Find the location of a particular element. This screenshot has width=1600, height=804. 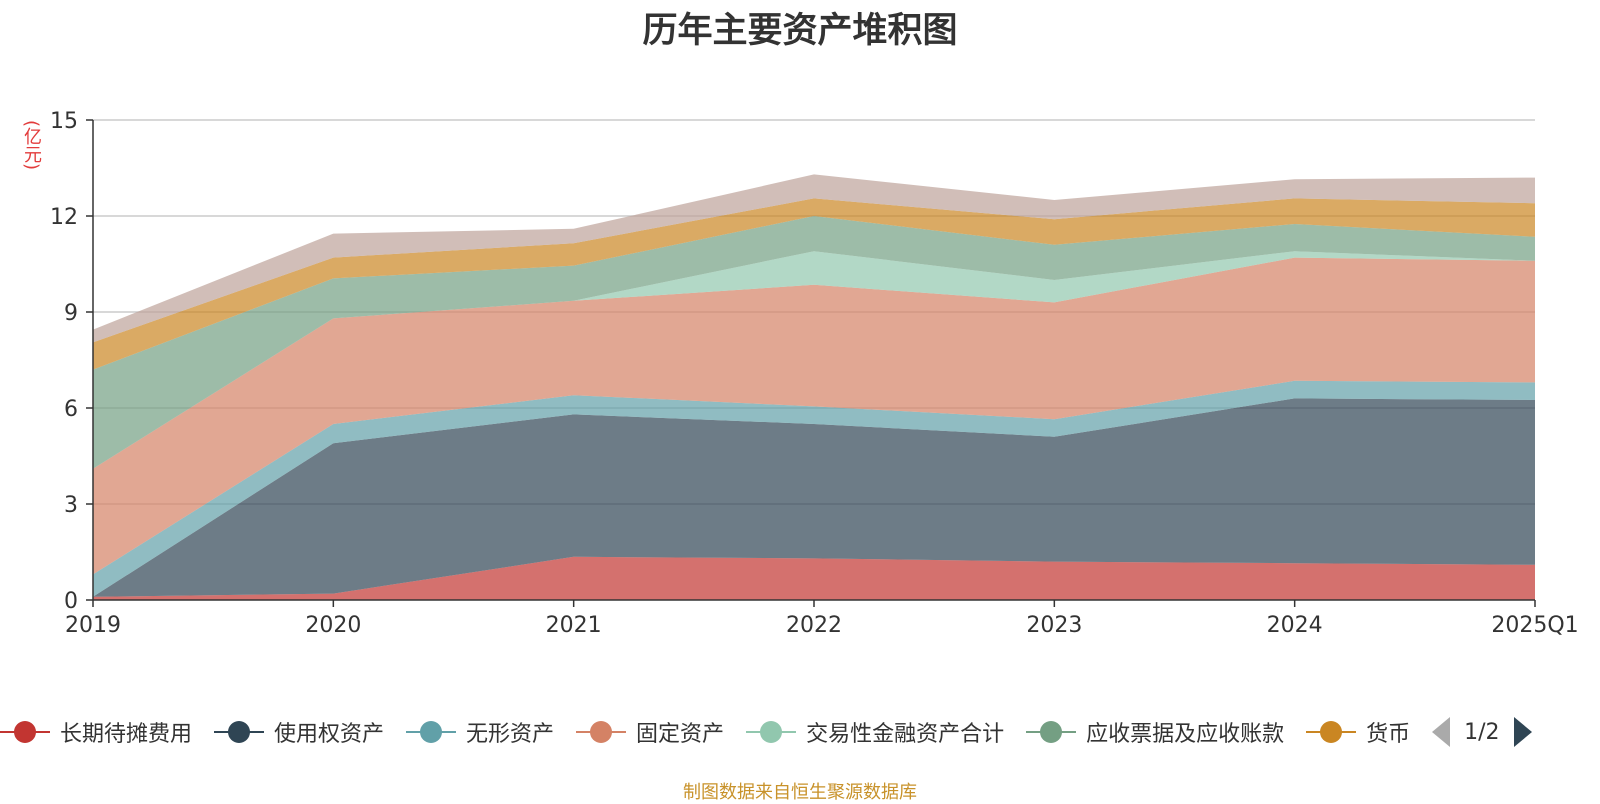

legend-item-intangible: 无形资产 is located at coordinates (480, 732).